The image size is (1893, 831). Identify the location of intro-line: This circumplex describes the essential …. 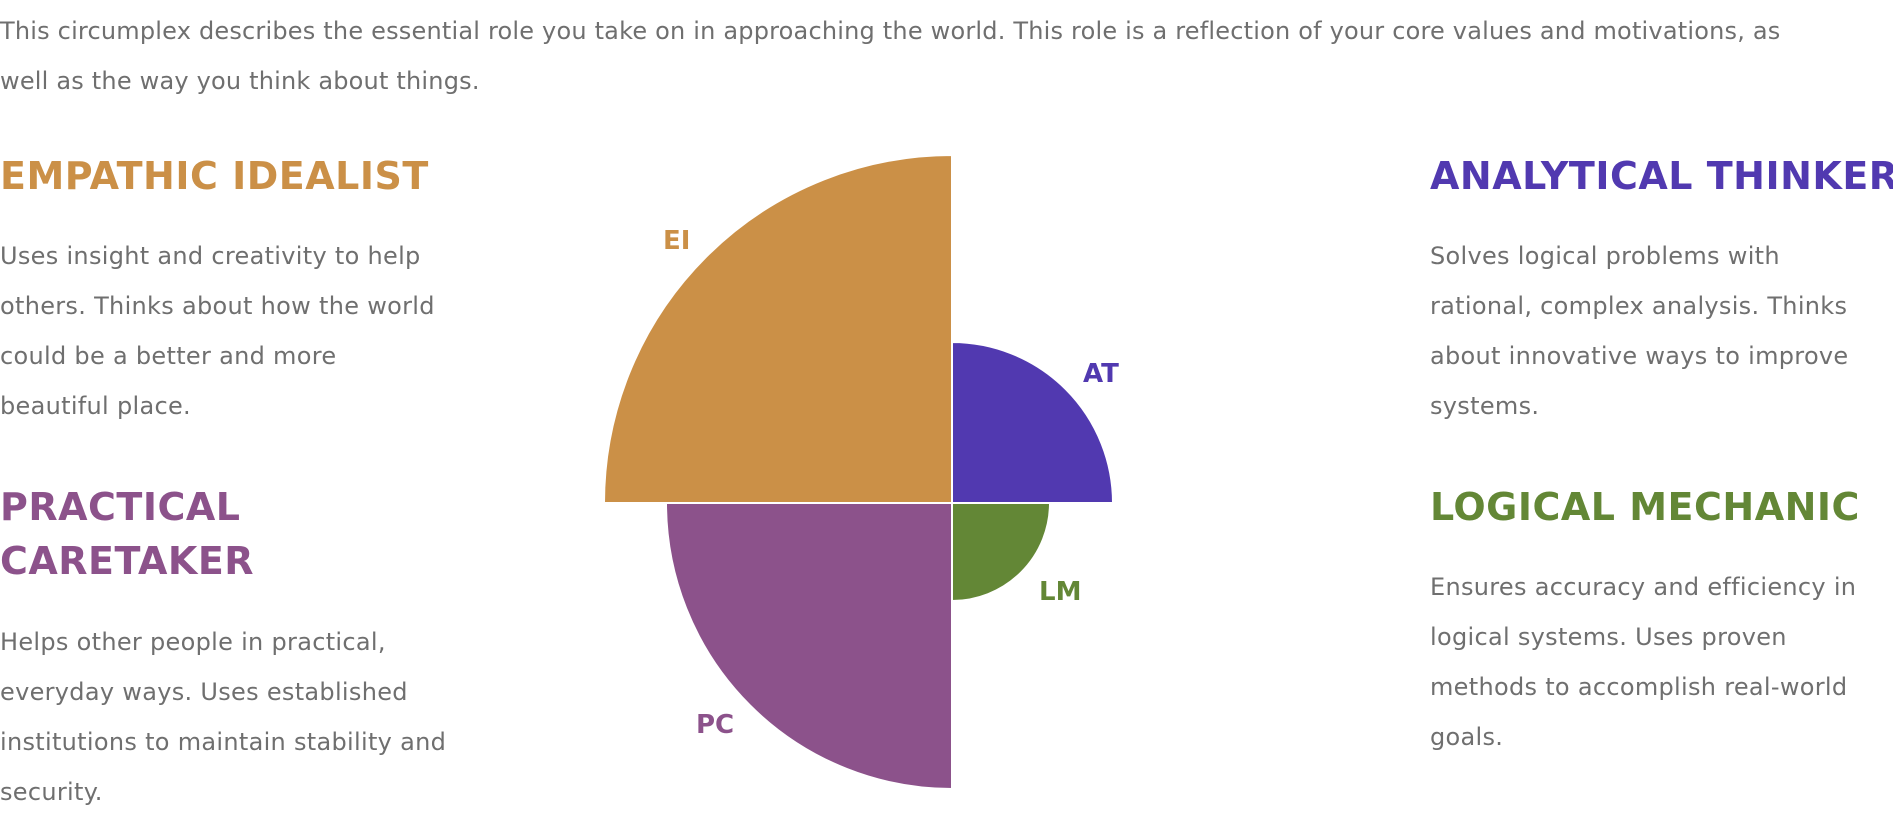
(890, 31).